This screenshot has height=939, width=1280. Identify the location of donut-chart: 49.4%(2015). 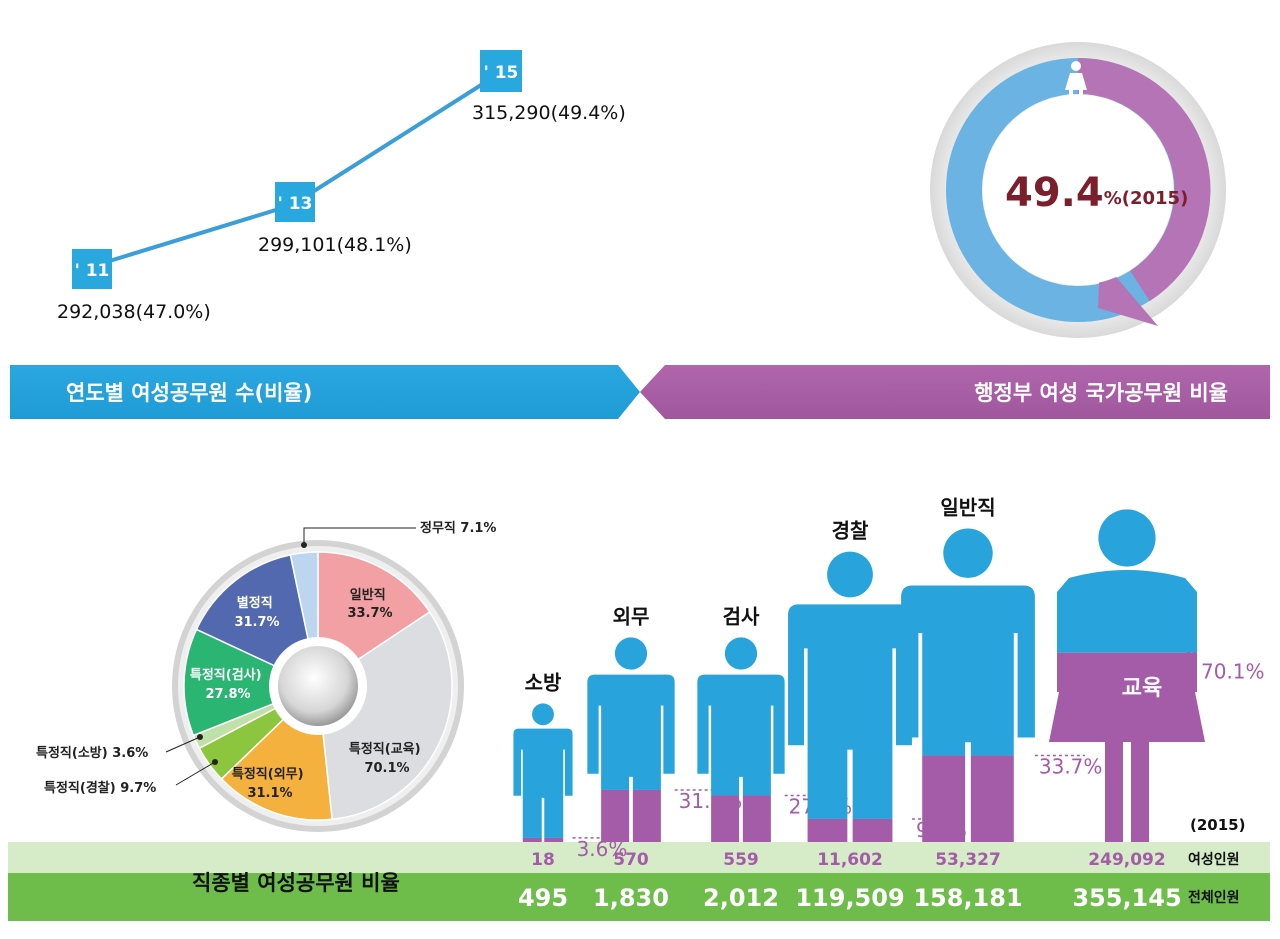
(1078, 190).